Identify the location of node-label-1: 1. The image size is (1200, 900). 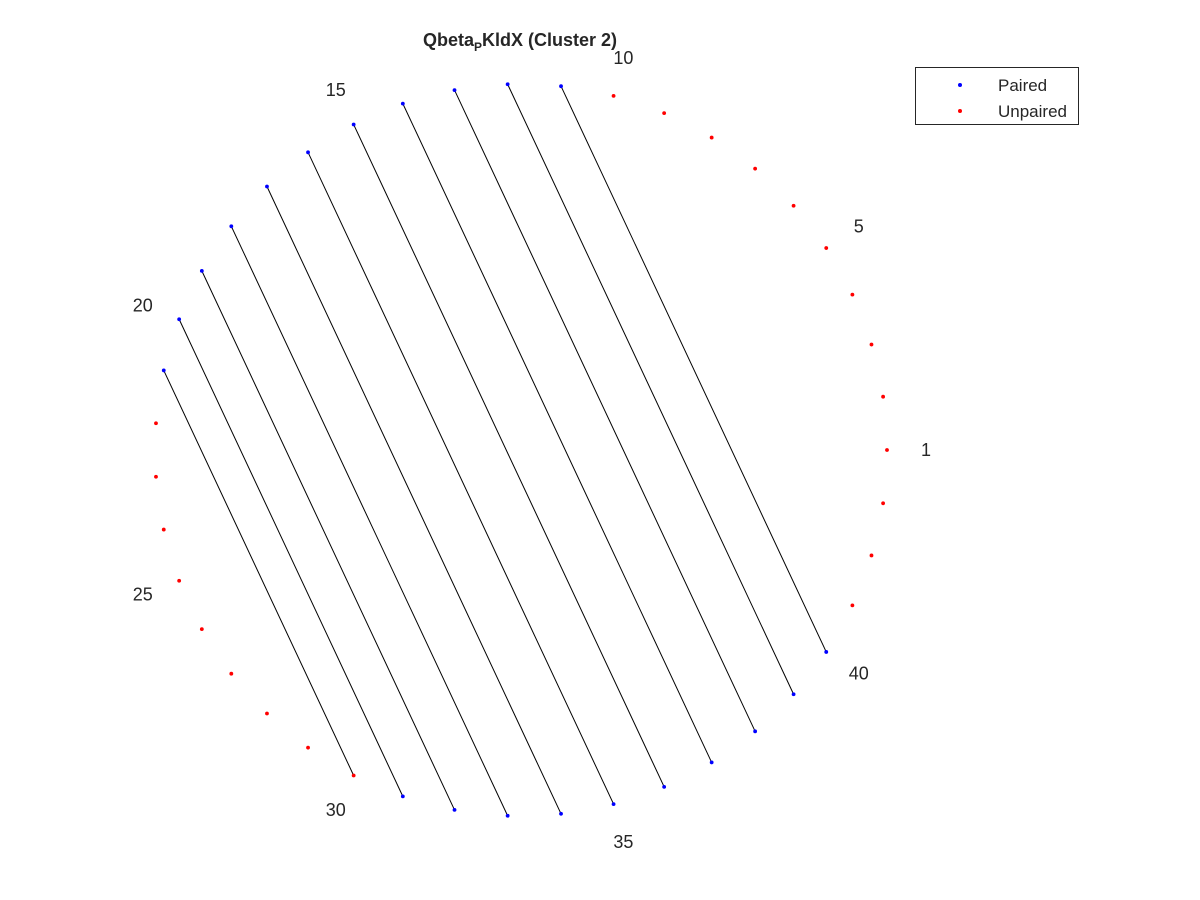
(926, 450).